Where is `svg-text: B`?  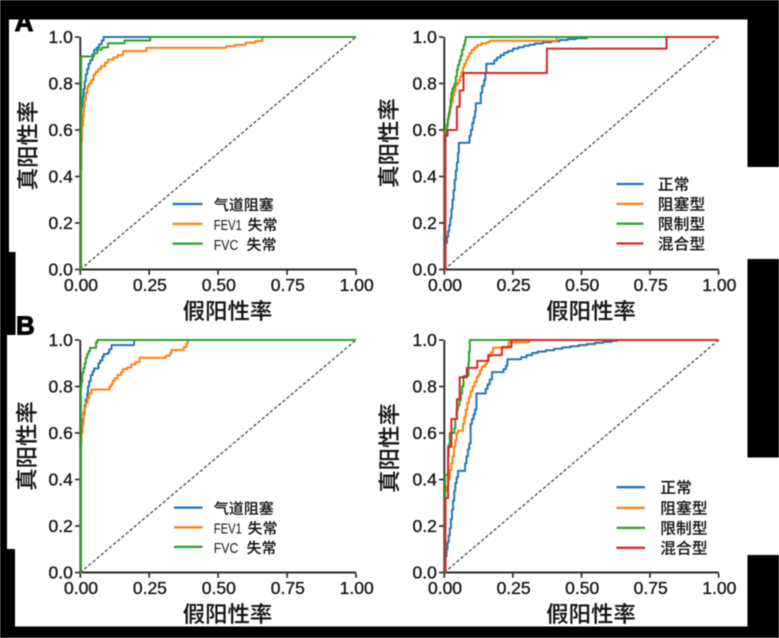
svg-text: B is located at coordinates (25, 325).